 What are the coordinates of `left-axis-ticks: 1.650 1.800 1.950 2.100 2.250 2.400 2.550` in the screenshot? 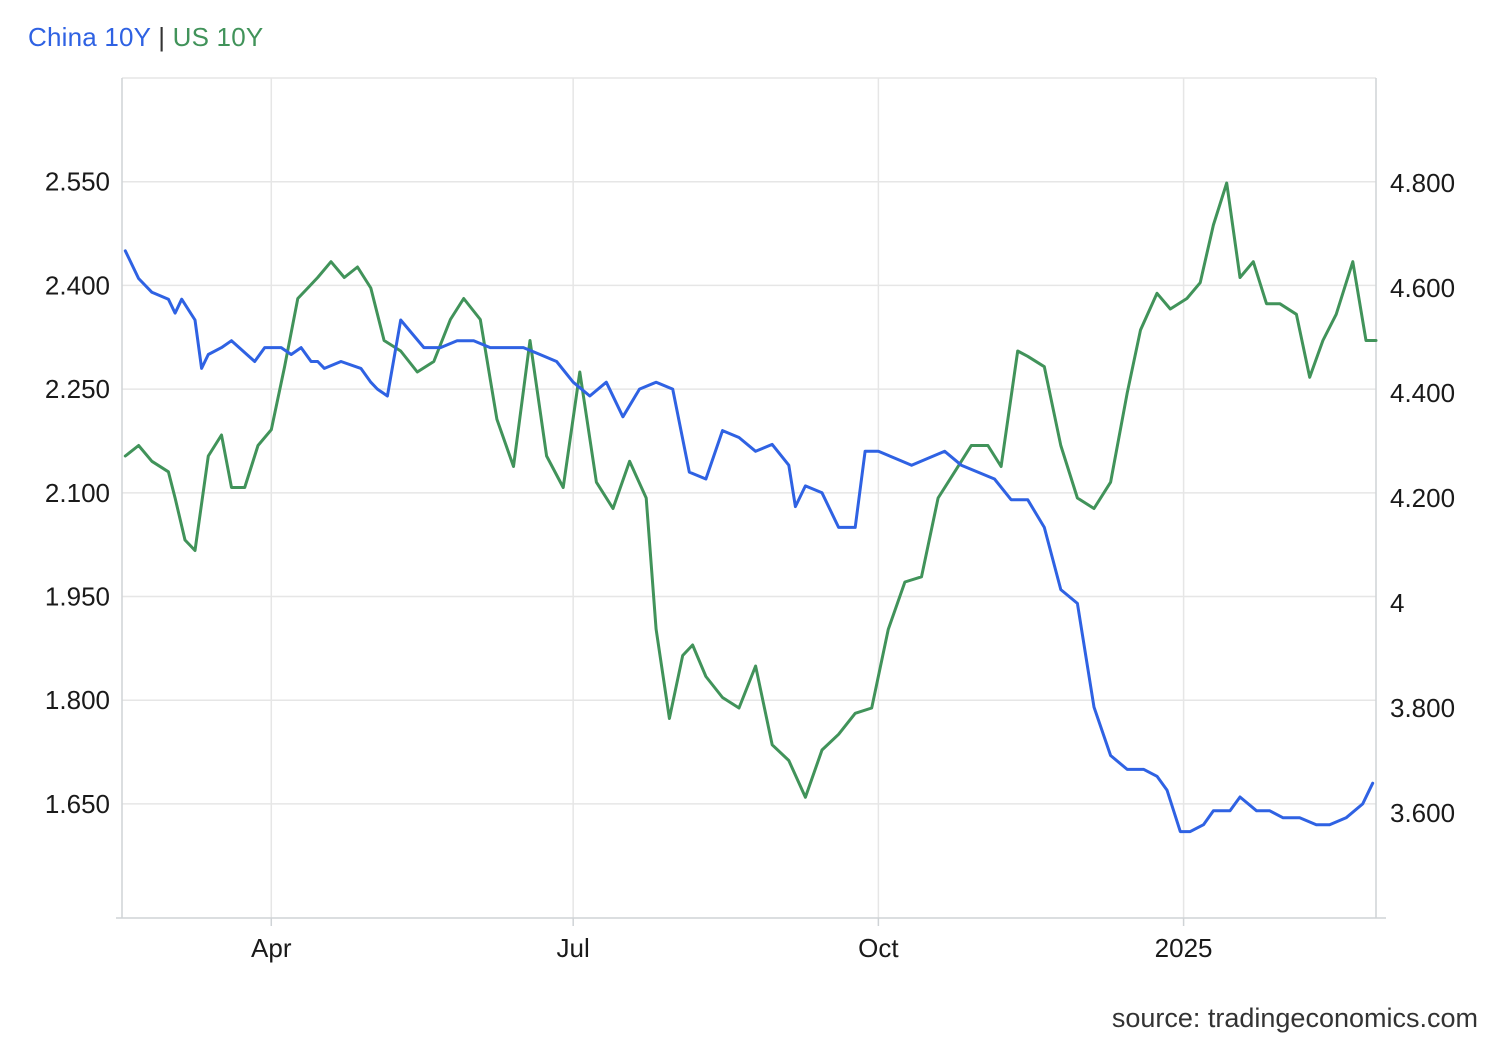 It's located at (77, 493).